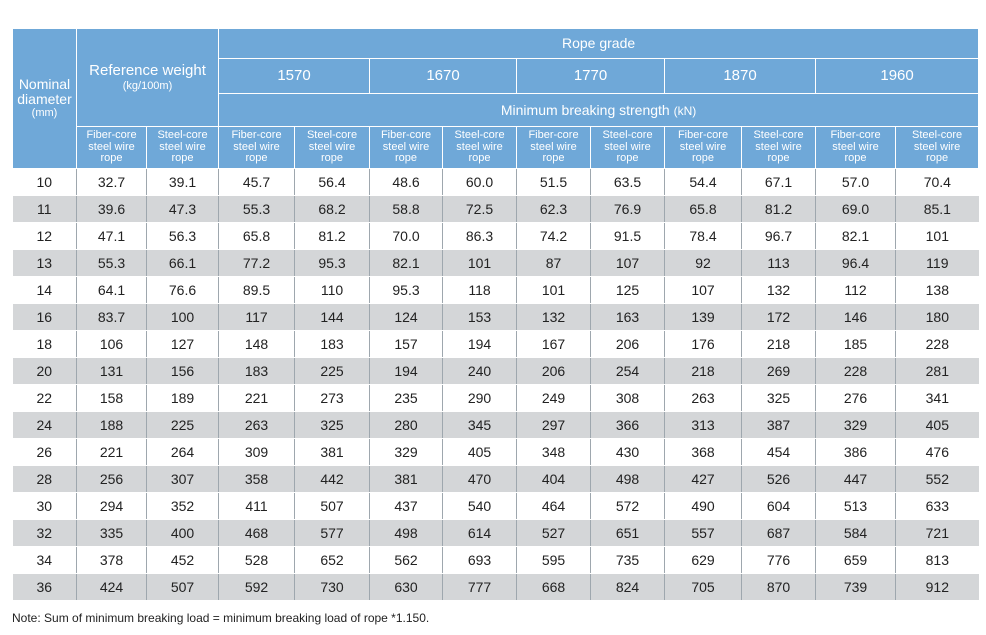 The height and width of the screenshot is (635, 986). I want to click on value-cell: 381, so click(332, 452).